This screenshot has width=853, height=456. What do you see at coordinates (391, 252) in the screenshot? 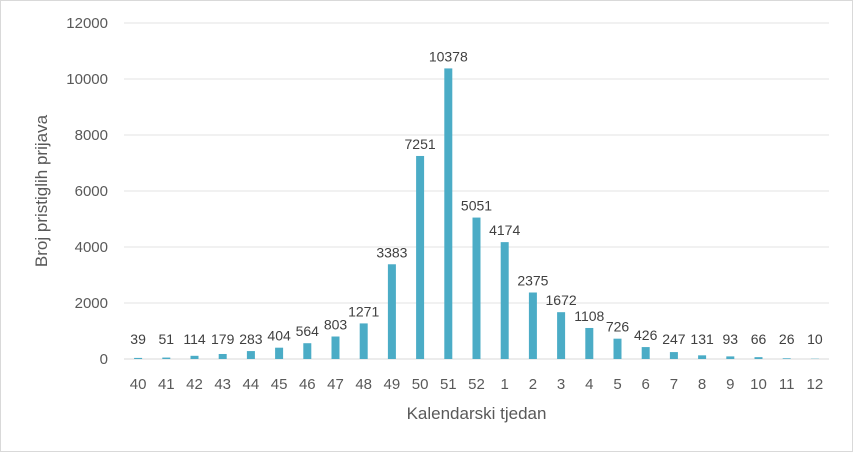
I see `data-label: 3383` at bounding box center [391, 252].